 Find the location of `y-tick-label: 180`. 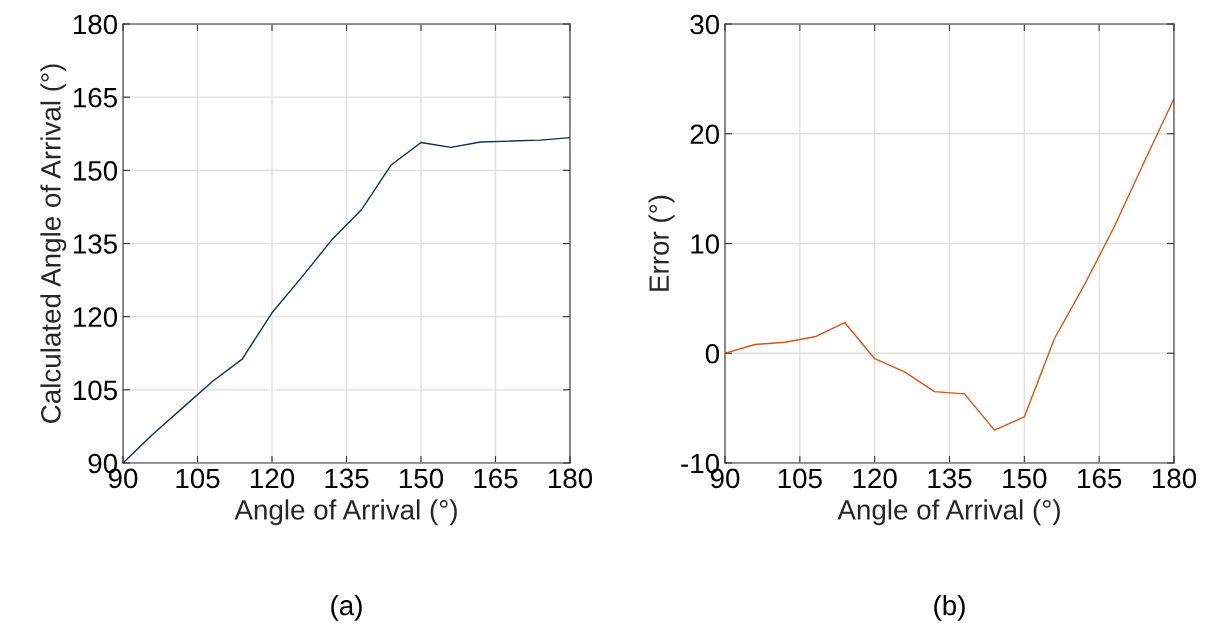

y-tick-label: 180 is located at coordinates (95, 24).